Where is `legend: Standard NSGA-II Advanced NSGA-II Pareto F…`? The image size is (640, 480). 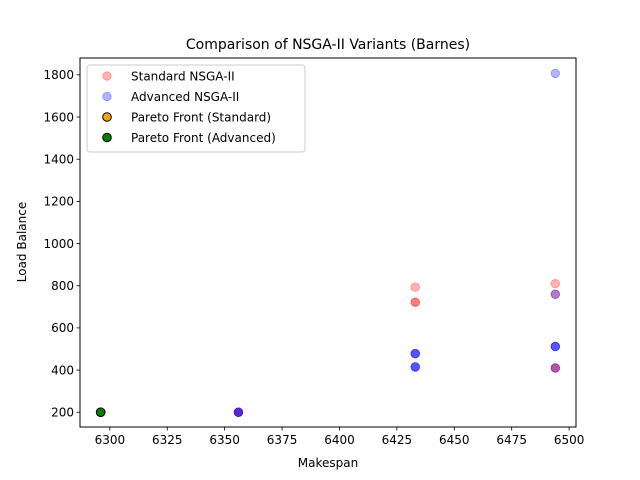
legend: Standard NSGA-II Advanced NSGA-II Pareto F… is located at coordinates (196, 108).